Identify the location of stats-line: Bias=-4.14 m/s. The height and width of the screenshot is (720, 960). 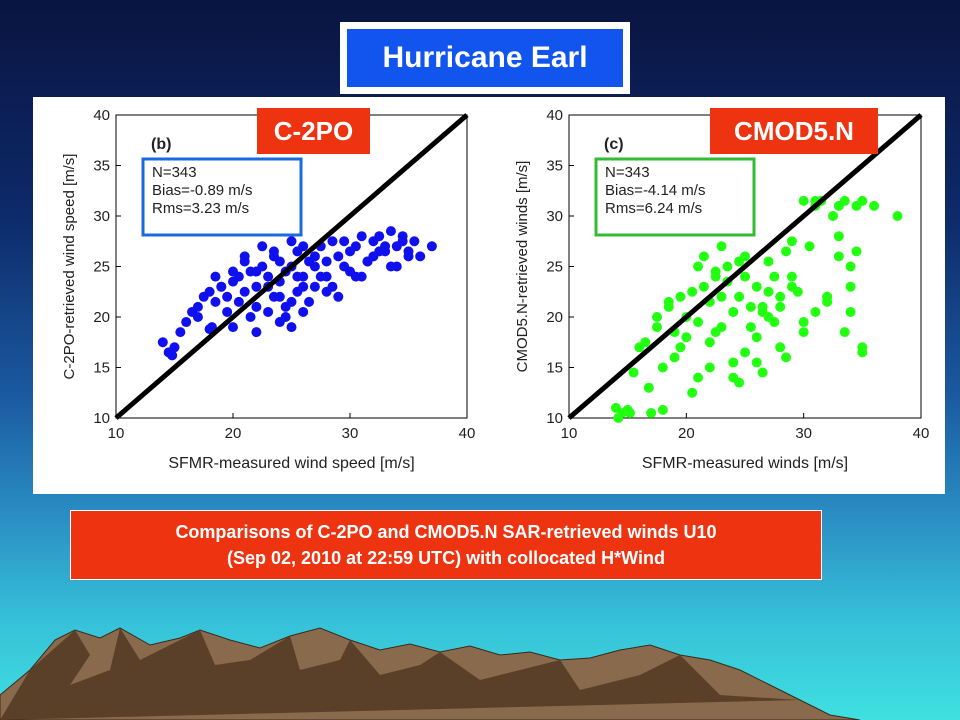
(655, 190).